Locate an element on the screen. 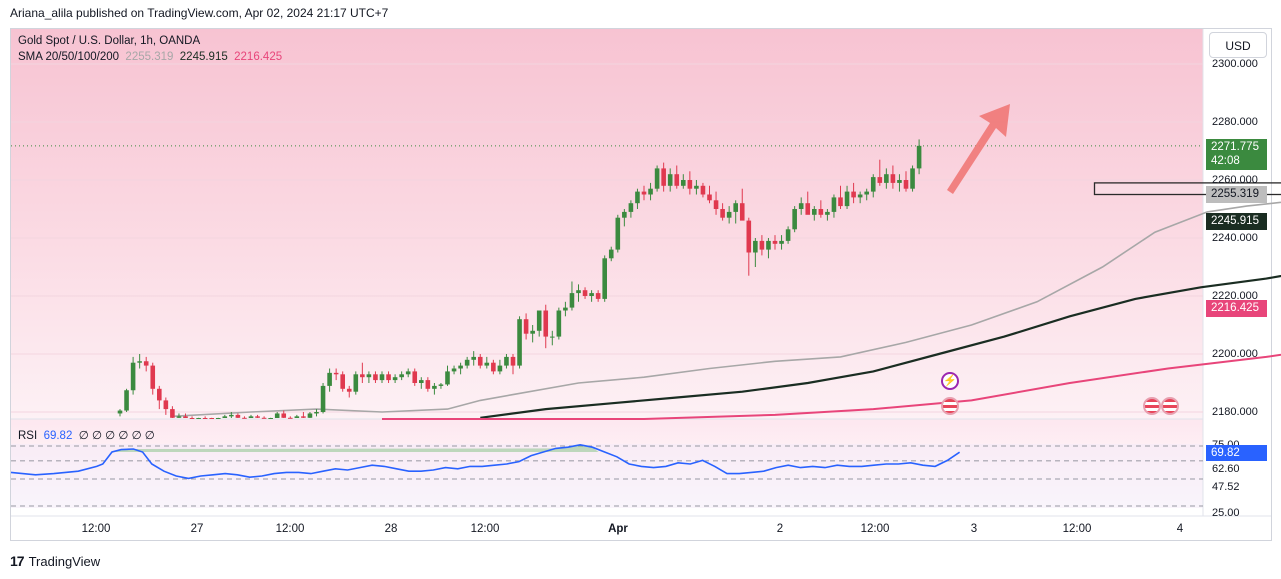 The width and height of the screenshot is (1281, 579). sma20-tag: 2255.319 is located at coordinates (1236, 194).